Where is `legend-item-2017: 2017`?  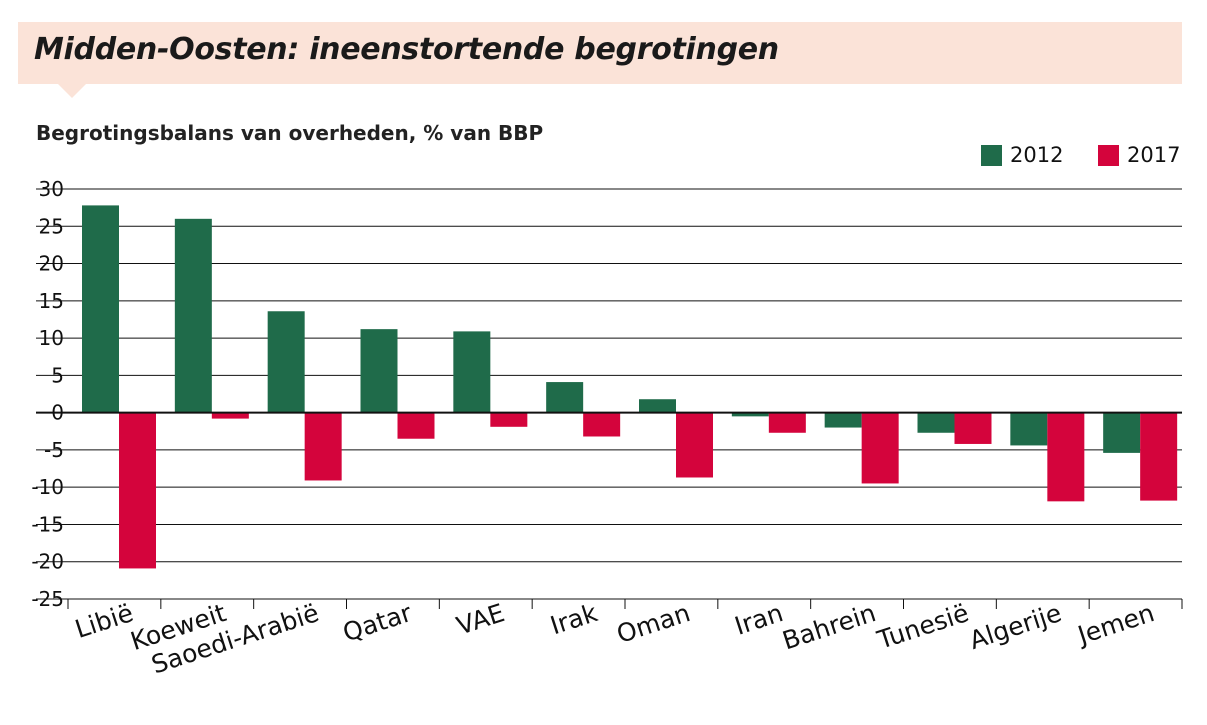
legend-item-2017: 2017 is located at coordinates (1139, 155).